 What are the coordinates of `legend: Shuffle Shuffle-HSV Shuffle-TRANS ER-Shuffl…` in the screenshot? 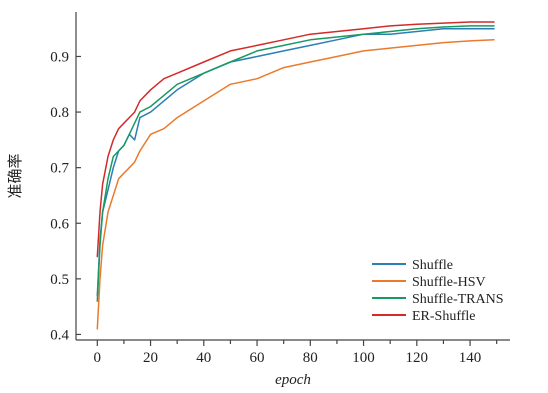 It's located at (438, 291).